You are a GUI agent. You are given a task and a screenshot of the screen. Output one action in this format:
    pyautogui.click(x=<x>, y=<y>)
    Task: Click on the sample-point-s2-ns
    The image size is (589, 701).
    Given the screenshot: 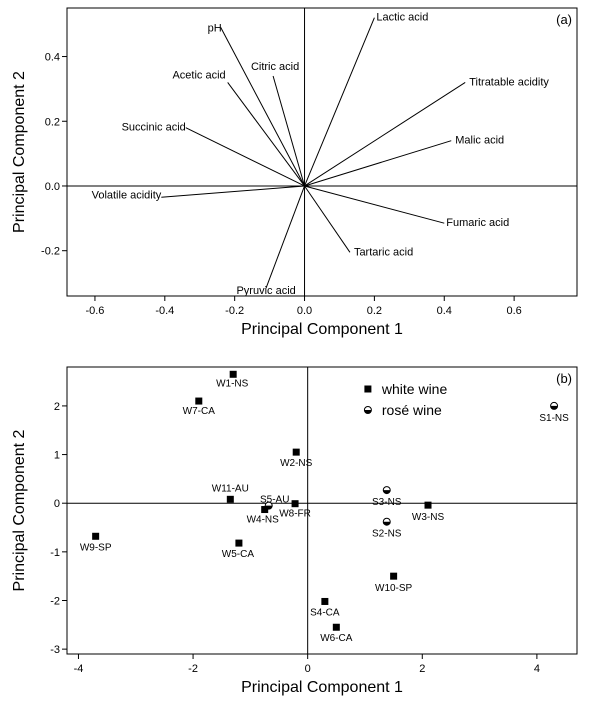 What is the action you would take?
    pyautogui.click(x=386, y=521)
    